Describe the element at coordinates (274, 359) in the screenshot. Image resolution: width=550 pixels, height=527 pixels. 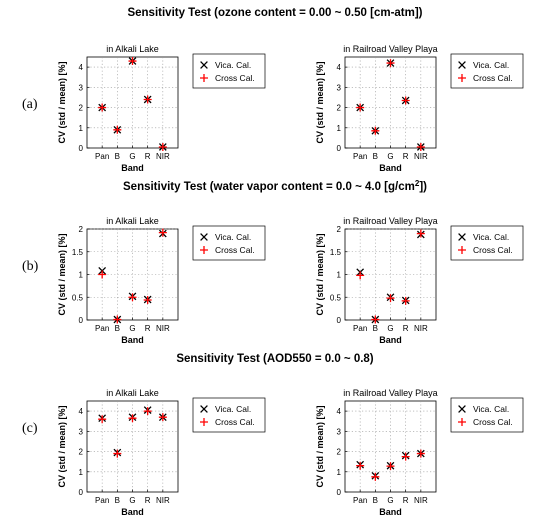
I see `section-title-text: Sensitivity Test (AOD550 = 0.0 ~ 0.8)` at that location.